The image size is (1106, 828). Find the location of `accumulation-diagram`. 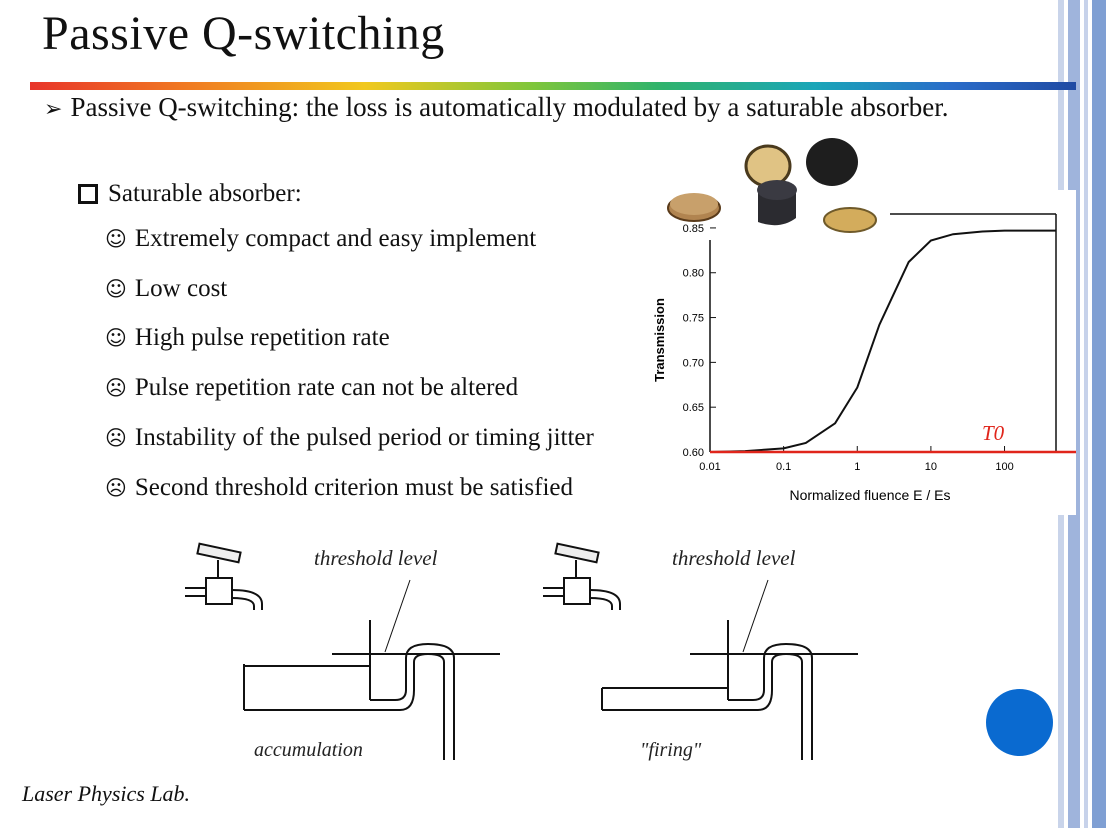

accumulation-diagram is located at coordinates (342, 651).